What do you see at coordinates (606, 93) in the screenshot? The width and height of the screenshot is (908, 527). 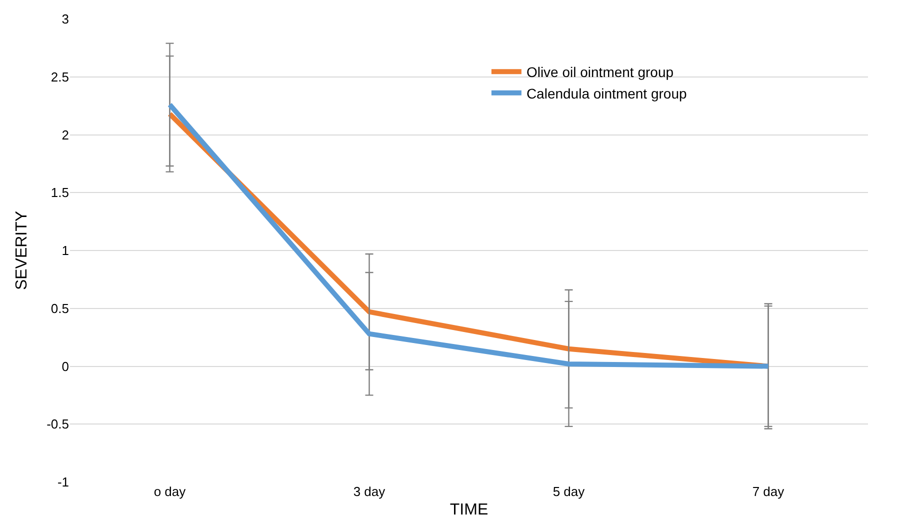 I see `legend-label: Calendula ointment group` at bounding box center [606, 93].